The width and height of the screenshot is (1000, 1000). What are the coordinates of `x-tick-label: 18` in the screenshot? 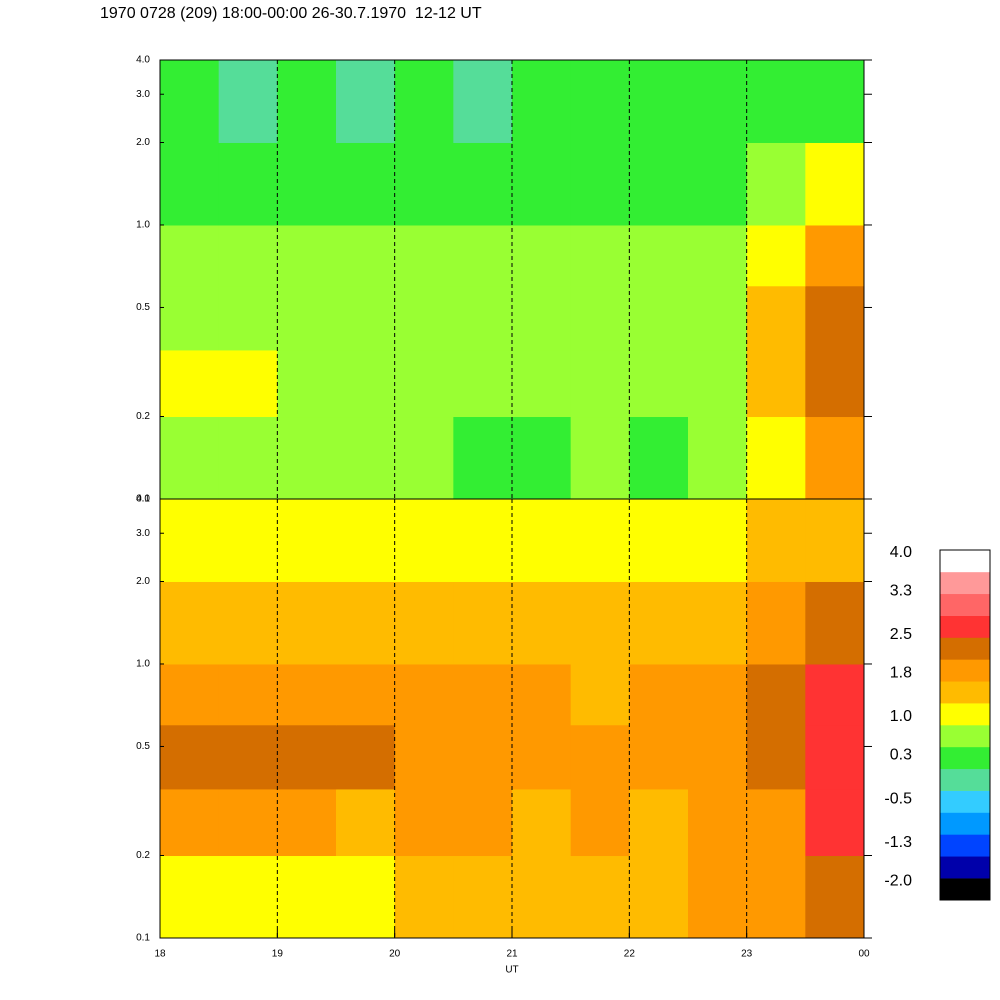 It's located at (160, 954).